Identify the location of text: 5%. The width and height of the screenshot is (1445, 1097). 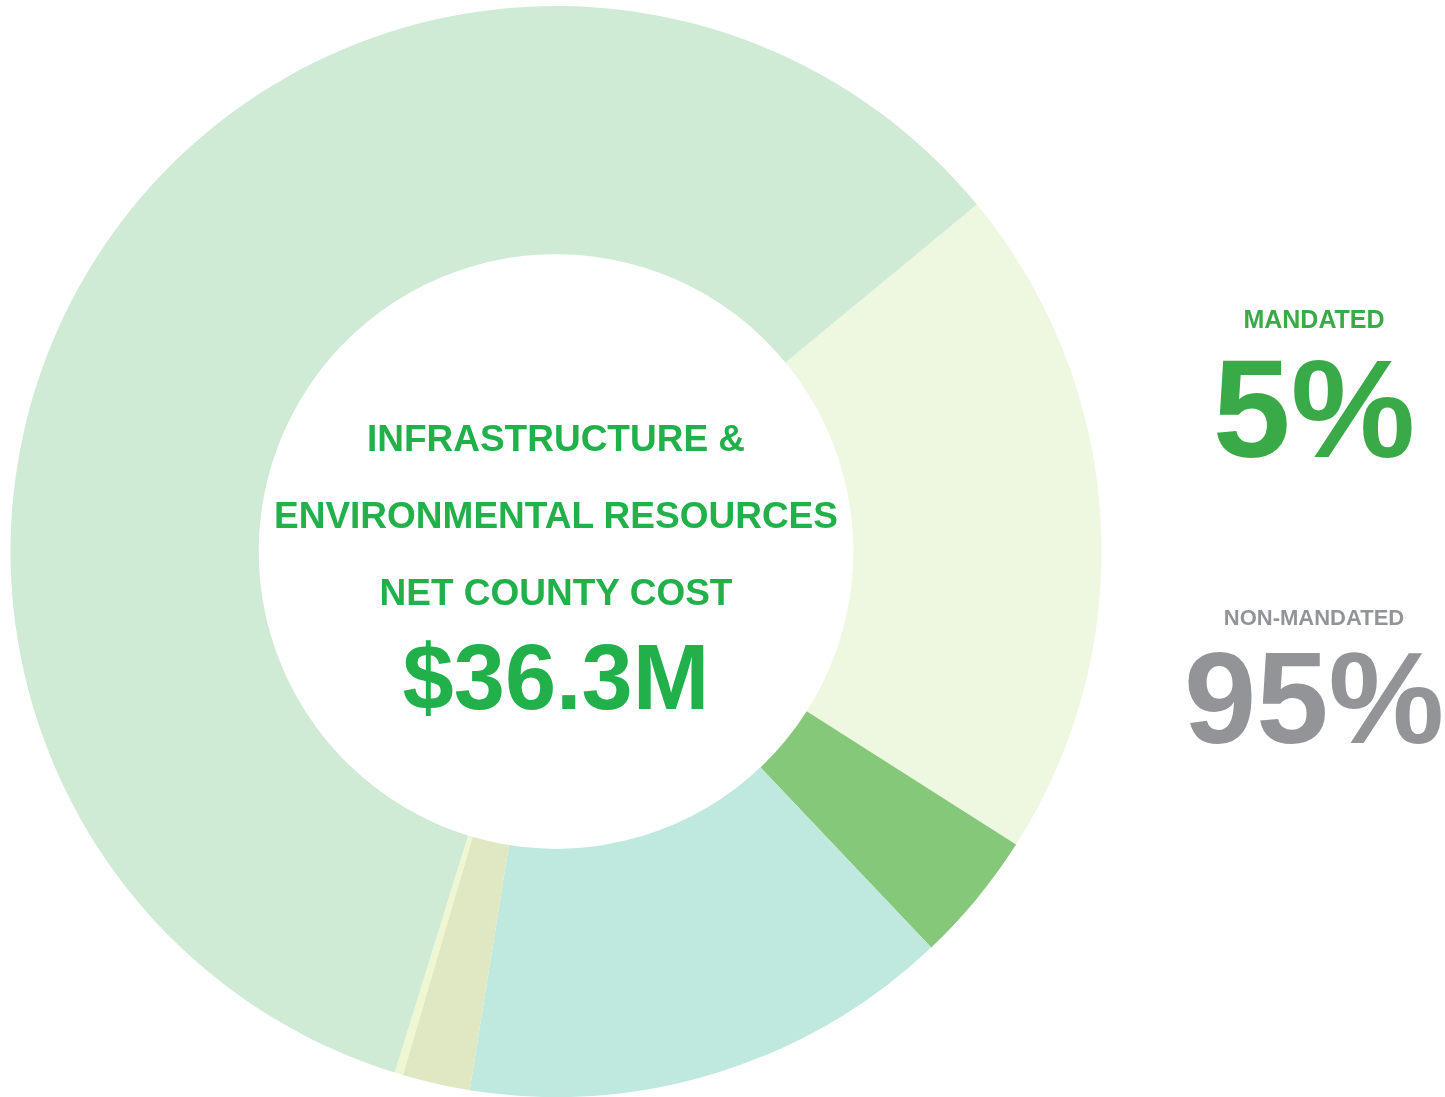
(1314, 408).